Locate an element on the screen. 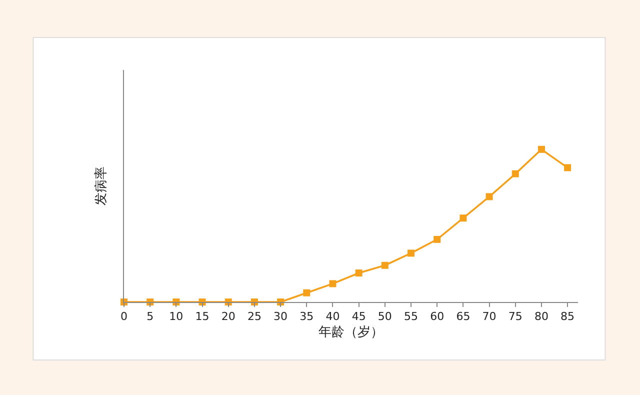  x-tick-label: 20 is located at coordinates (228, 317).